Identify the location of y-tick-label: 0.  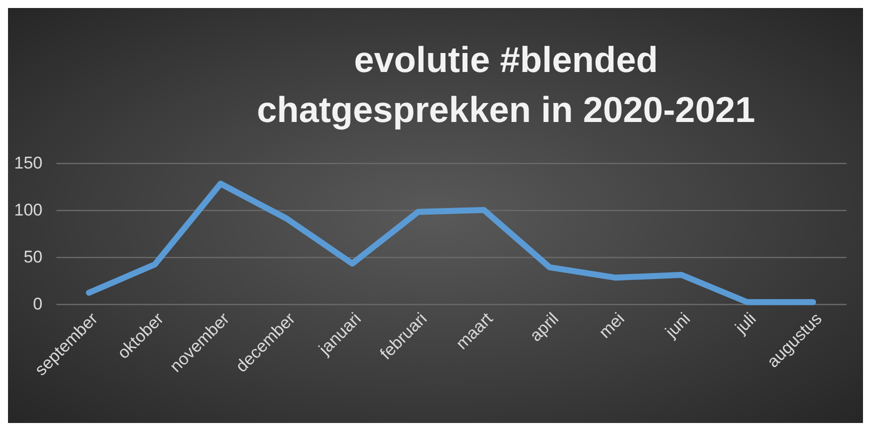
(37, 304).